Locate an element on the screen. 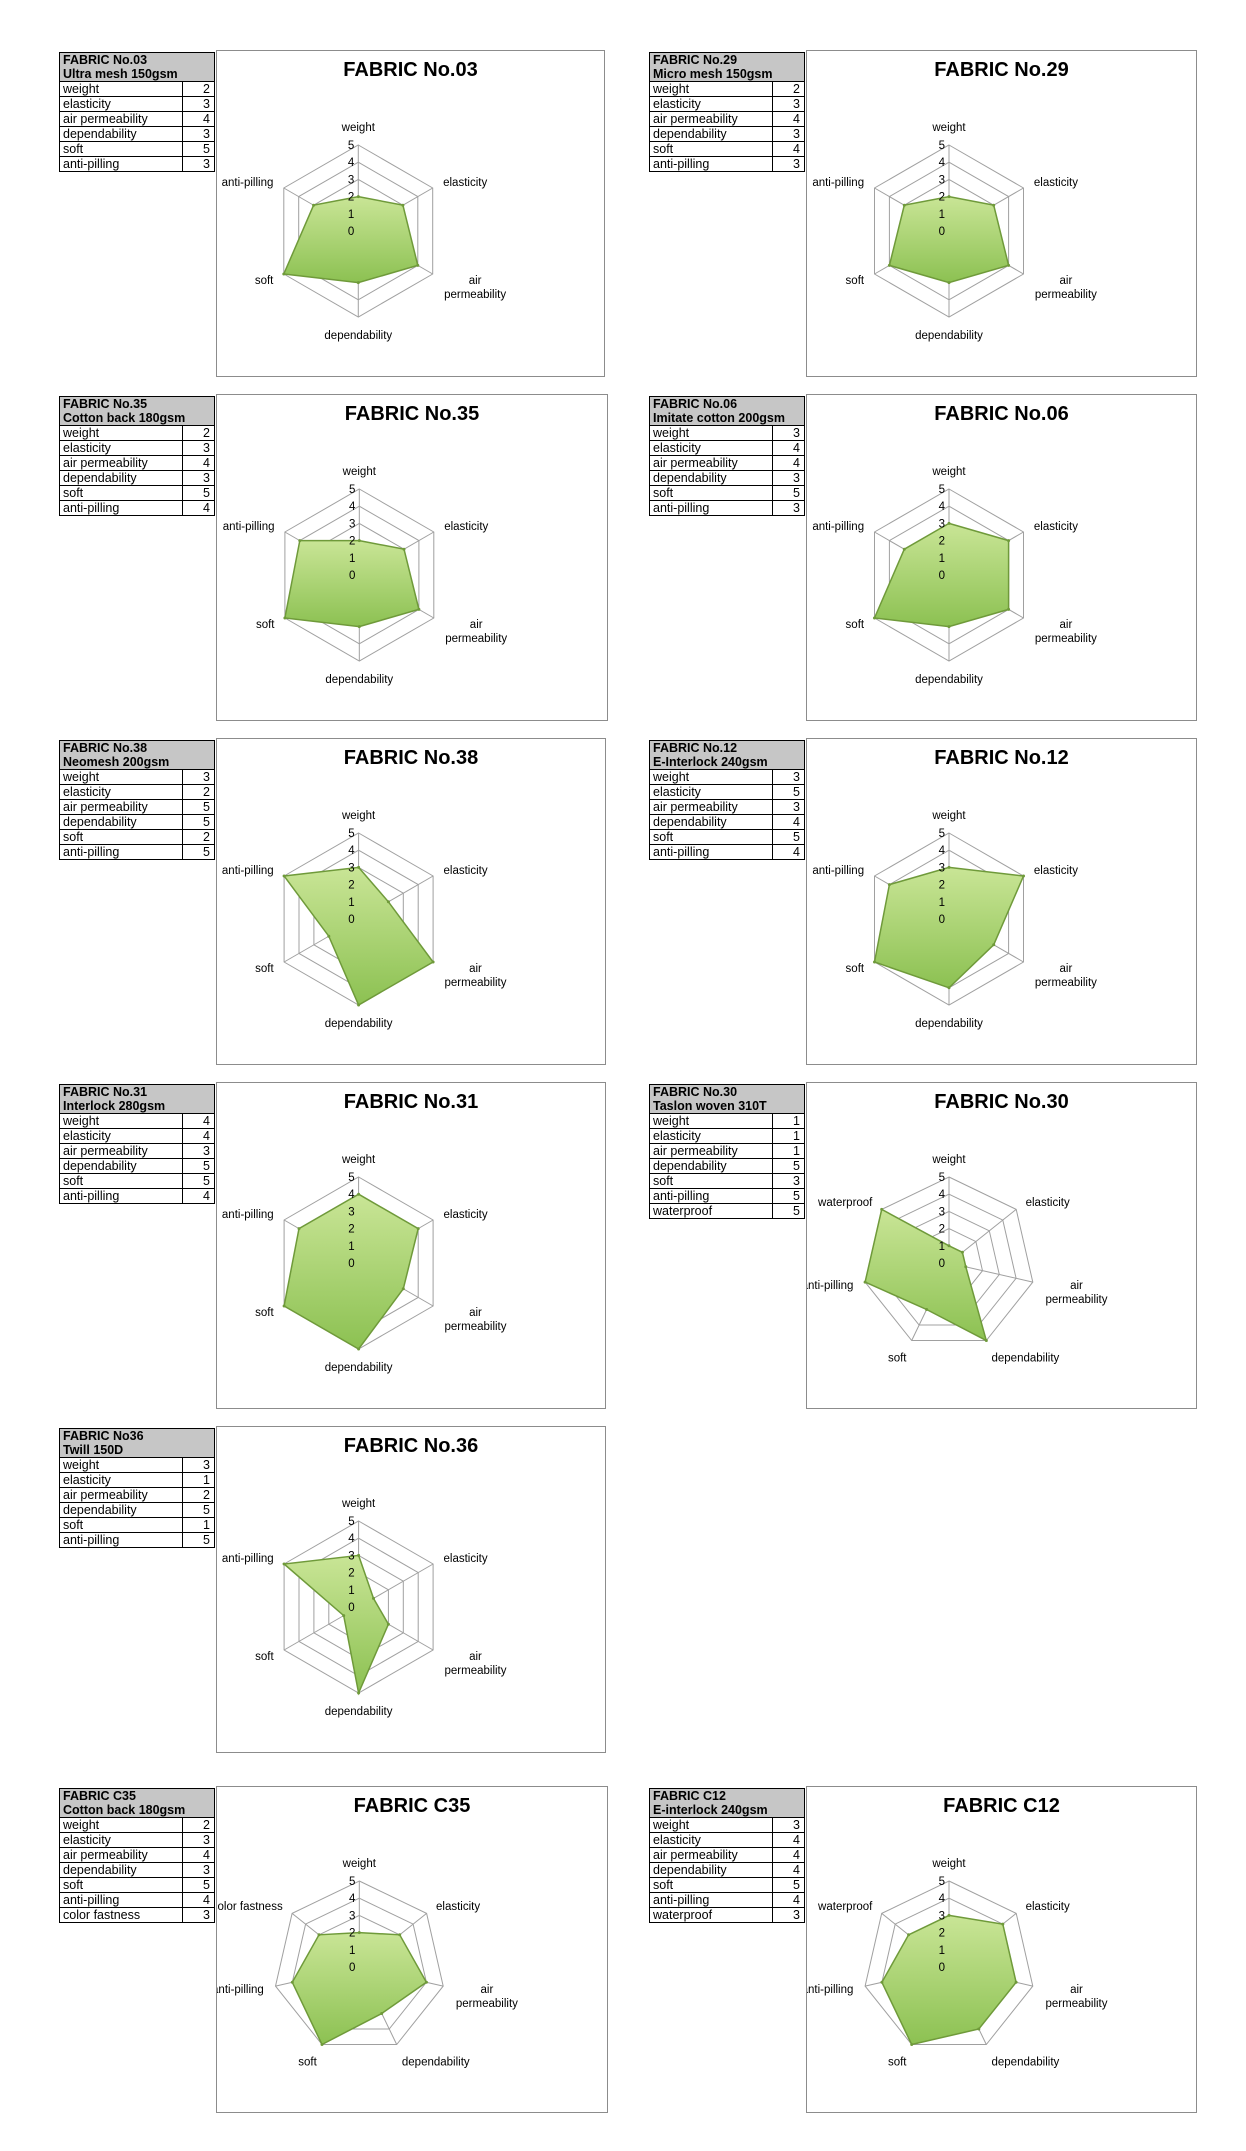  spec-table-header: FABRIC No.31 Interlock 280gsm is located at coordinates (137, 1099).